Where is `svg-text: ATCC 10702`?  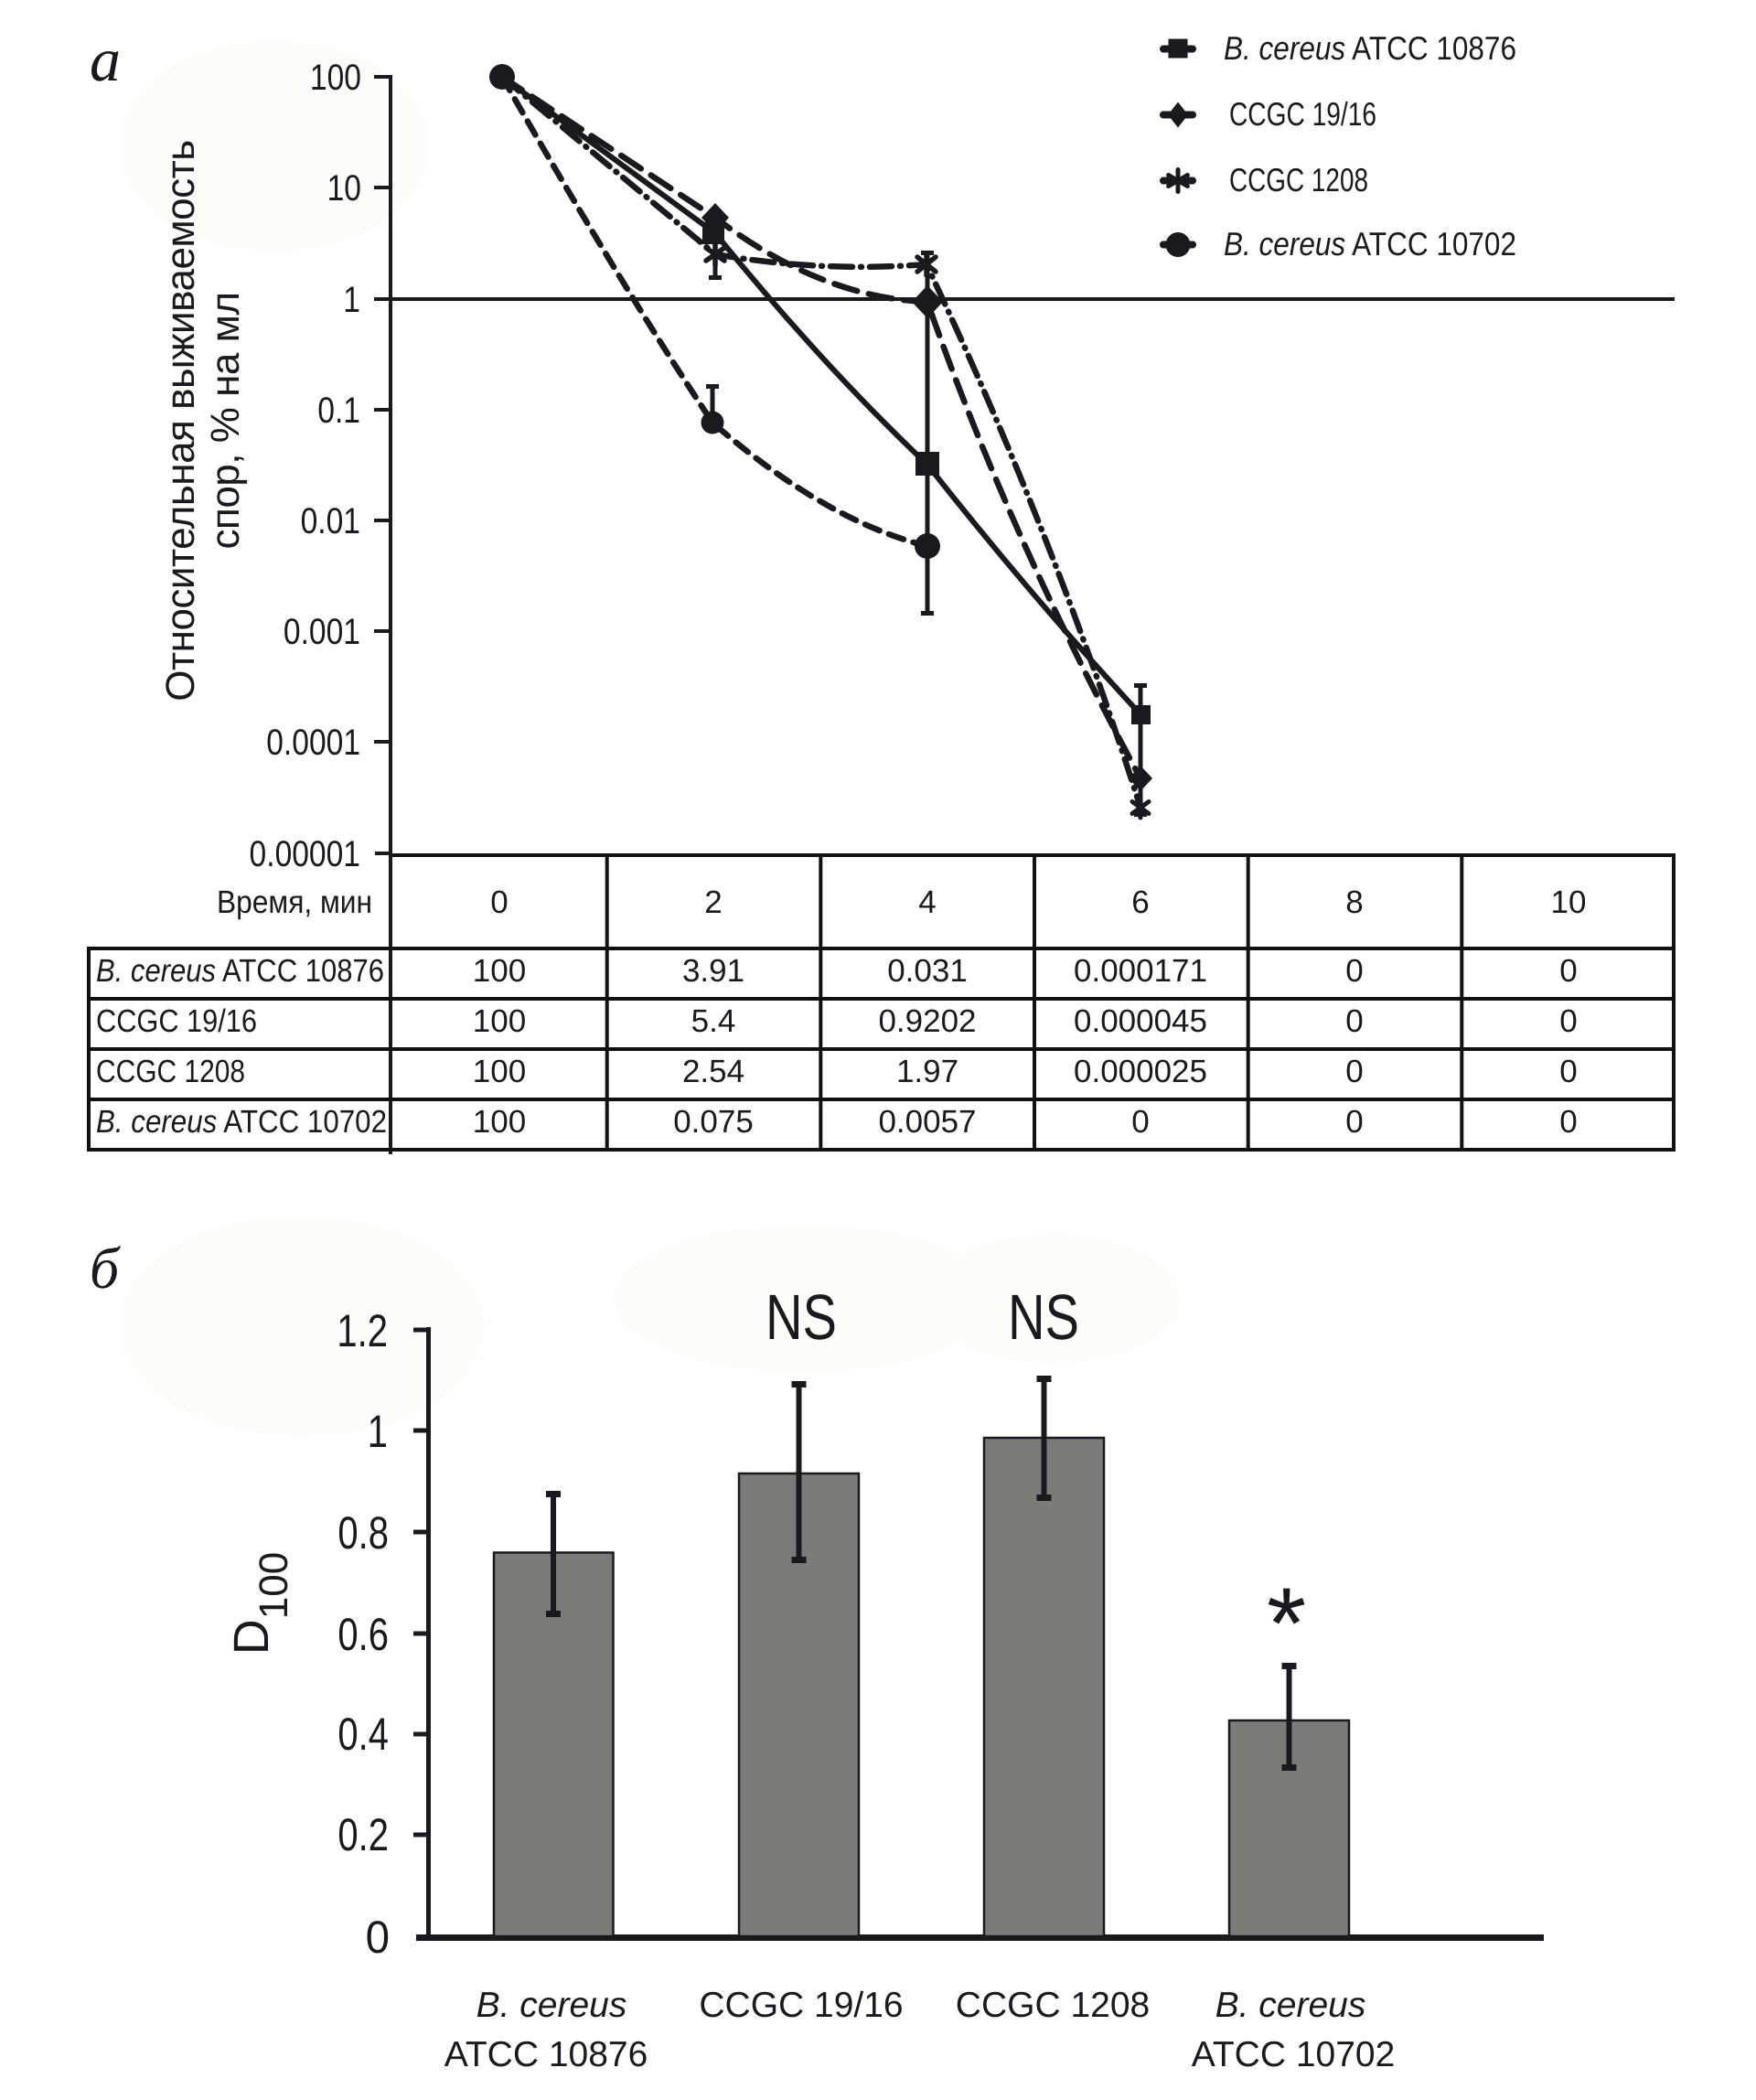
svg-text: ATCC 10702 is located at coordinates (1294, 2054).